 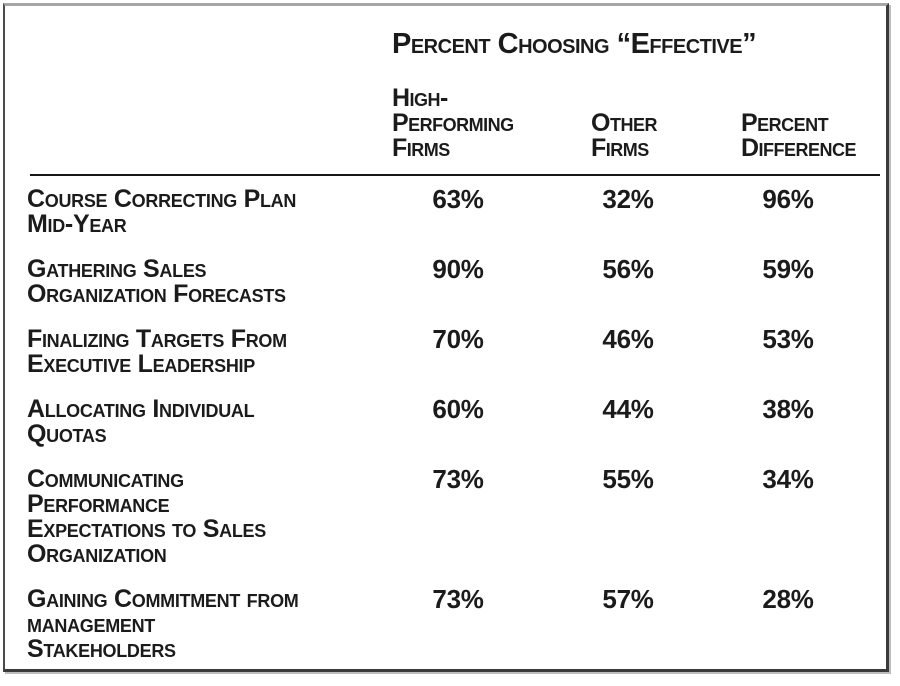 What do you see at coordinates (455, 175) in the screenshot?
I see `header-divider` at bounding box center [455, 175].